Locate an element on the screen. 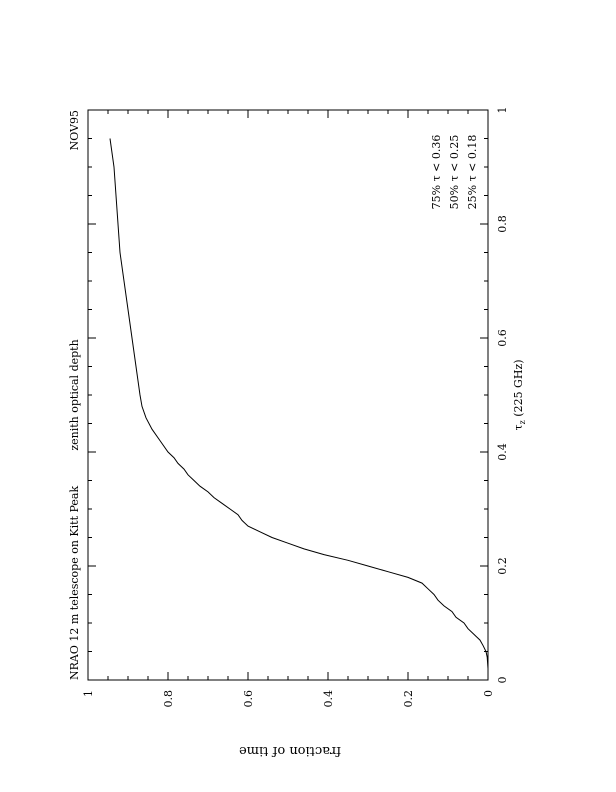 The image size is (616, 792). chart-subtitle: zenith optical depth is located at coordinates (74, 394).